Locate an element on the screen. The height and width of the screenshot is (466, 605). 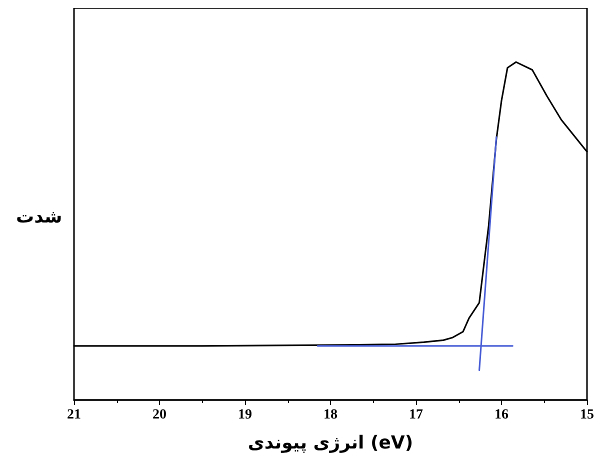
x-tick-label: 20 is located at coordinates (159, 415).